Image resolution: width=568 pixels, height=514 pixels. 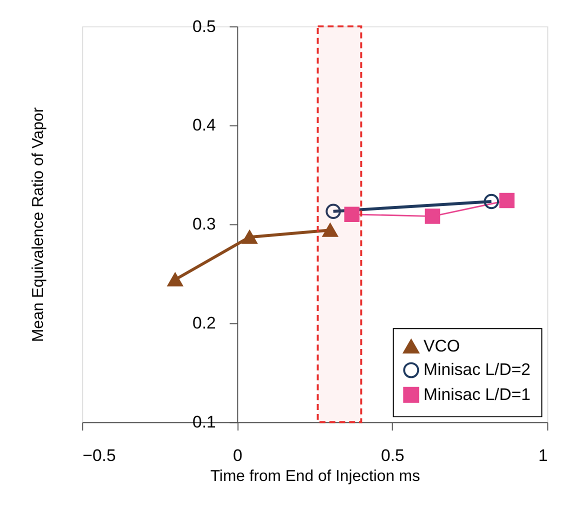 What do you see at coordinates (204, 26) in the screenshot?
I see `y-tick-label: 0.5` at bounding box center [204, 26].